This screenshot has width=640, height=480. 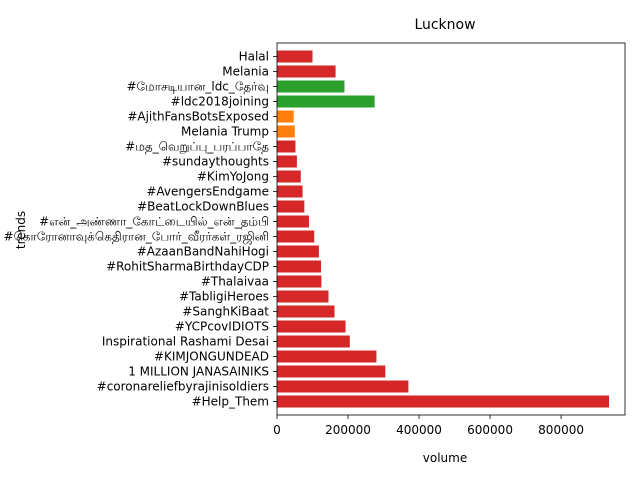 I want to click on y-tick-label: #YCPcovIDIOTS, so click(x=222, y=327).